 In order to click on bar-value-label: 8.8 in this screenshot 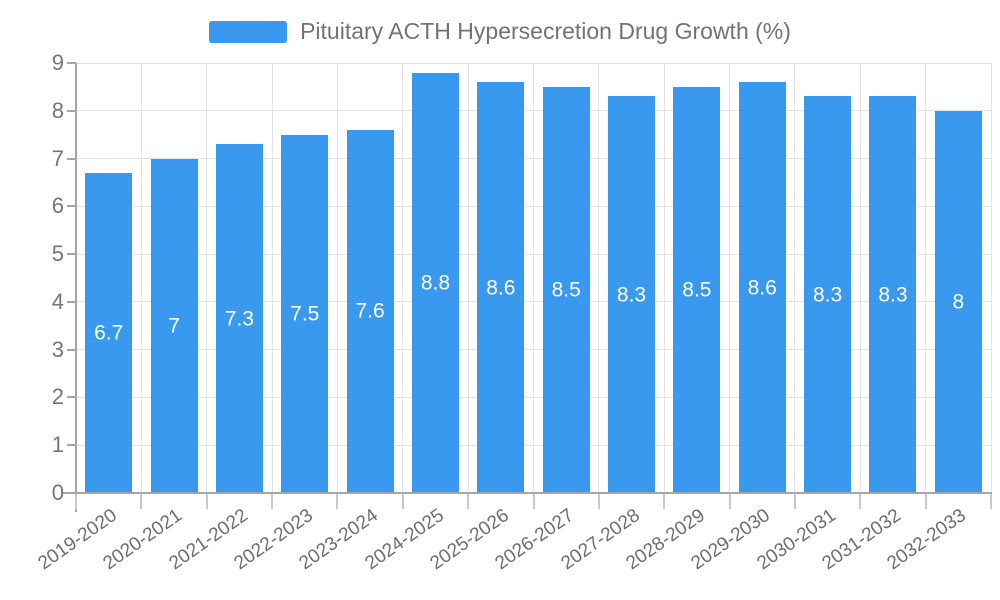, I will do `click(435, 283)`.